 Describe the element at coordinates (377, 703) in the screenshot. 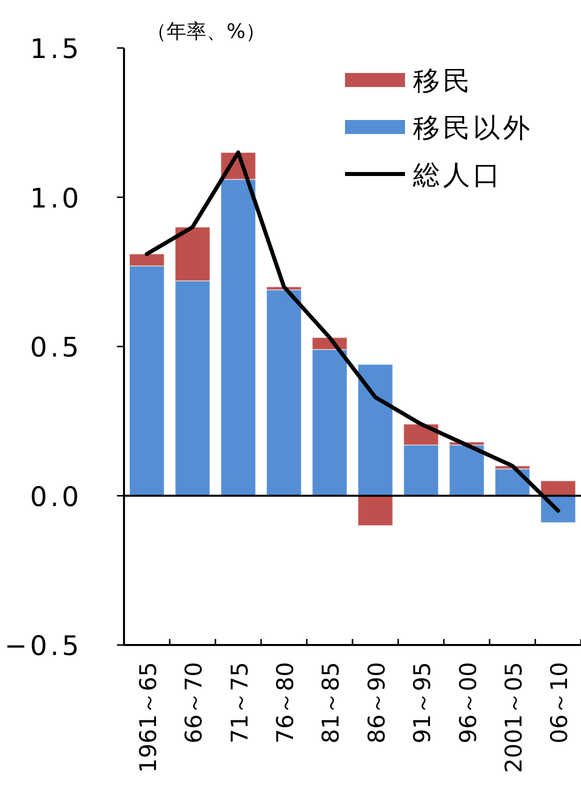

I see `x-tick-label: 86～90` at that location.